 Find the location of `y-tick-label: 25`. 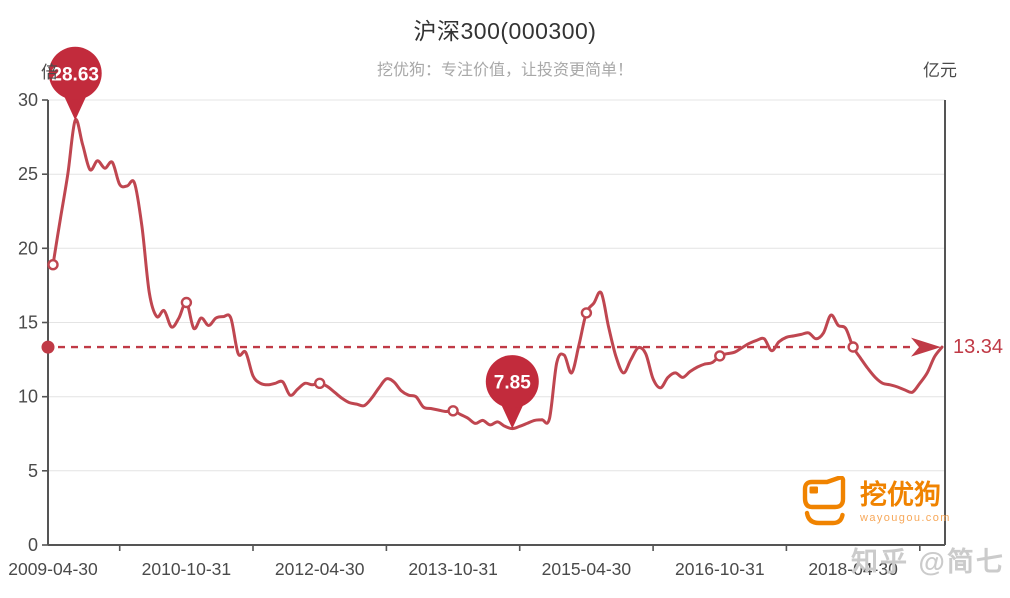

y-tick-label: 25 is located at coordinates (28, 174).